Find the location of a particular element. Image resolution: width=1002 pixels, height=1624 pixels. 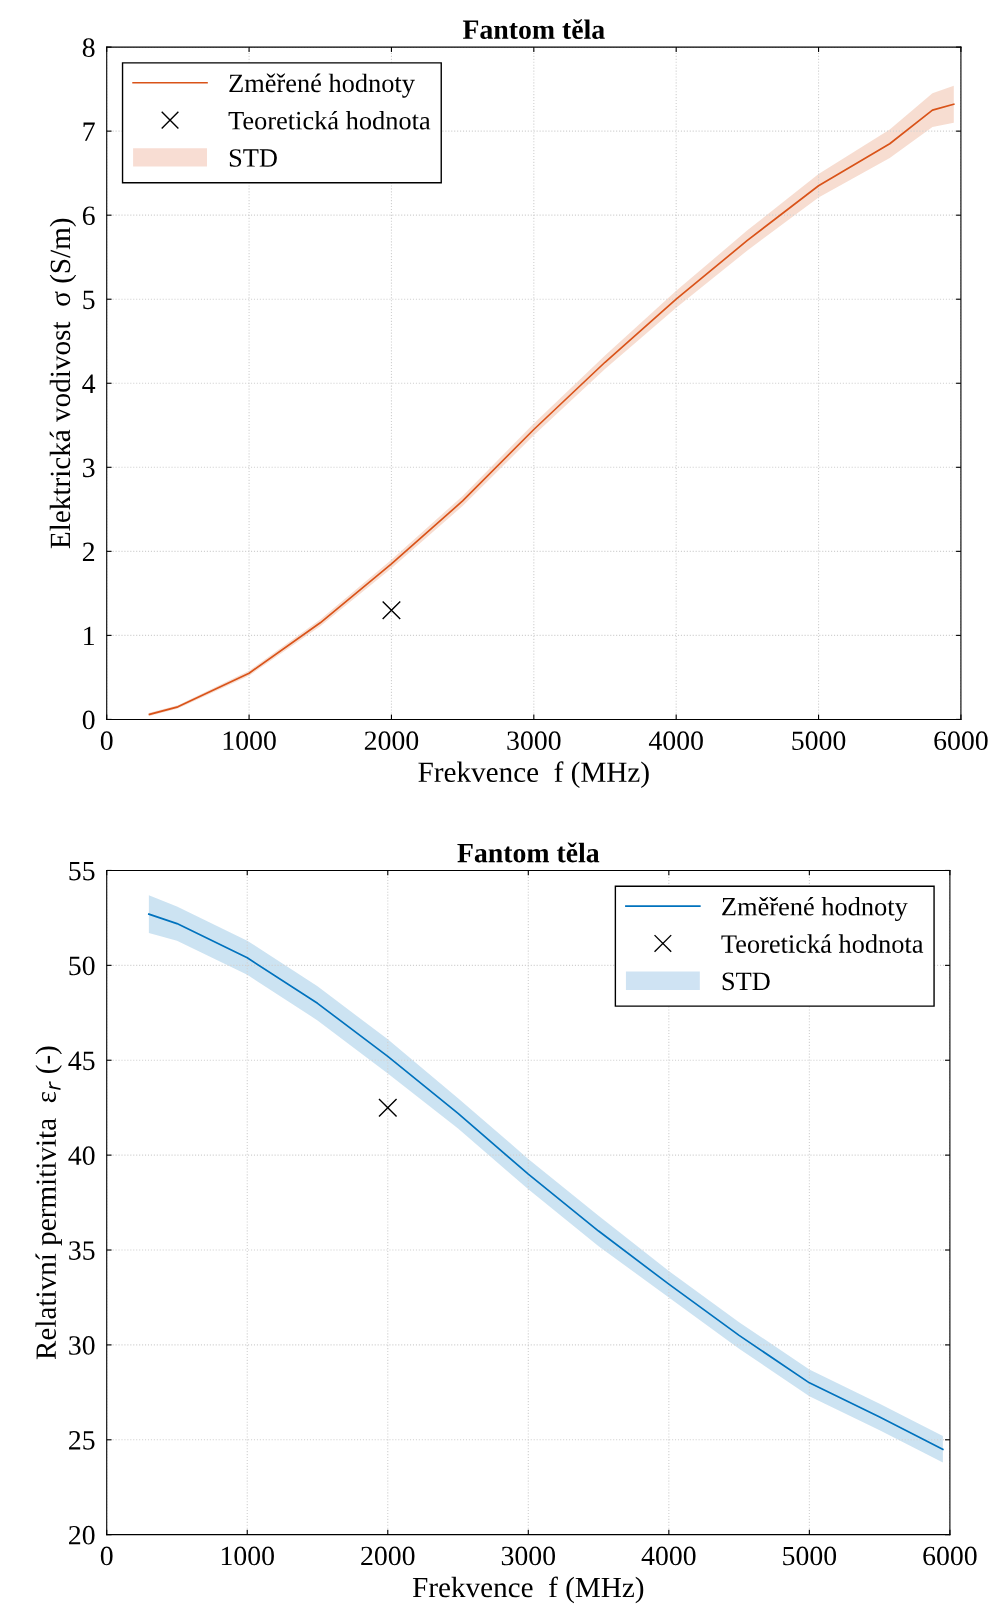

y-tick-label: 1 is located at coordinates (89, 636).